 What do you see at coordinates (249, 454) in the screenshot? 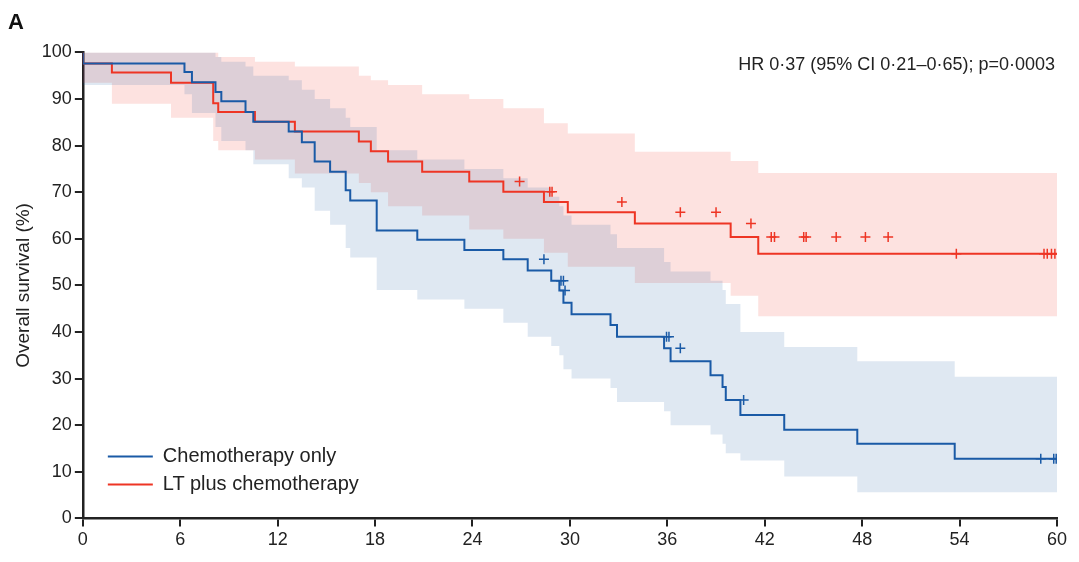
I see `legend-label: Chemotherapy only` at bounding box center [249, 454].